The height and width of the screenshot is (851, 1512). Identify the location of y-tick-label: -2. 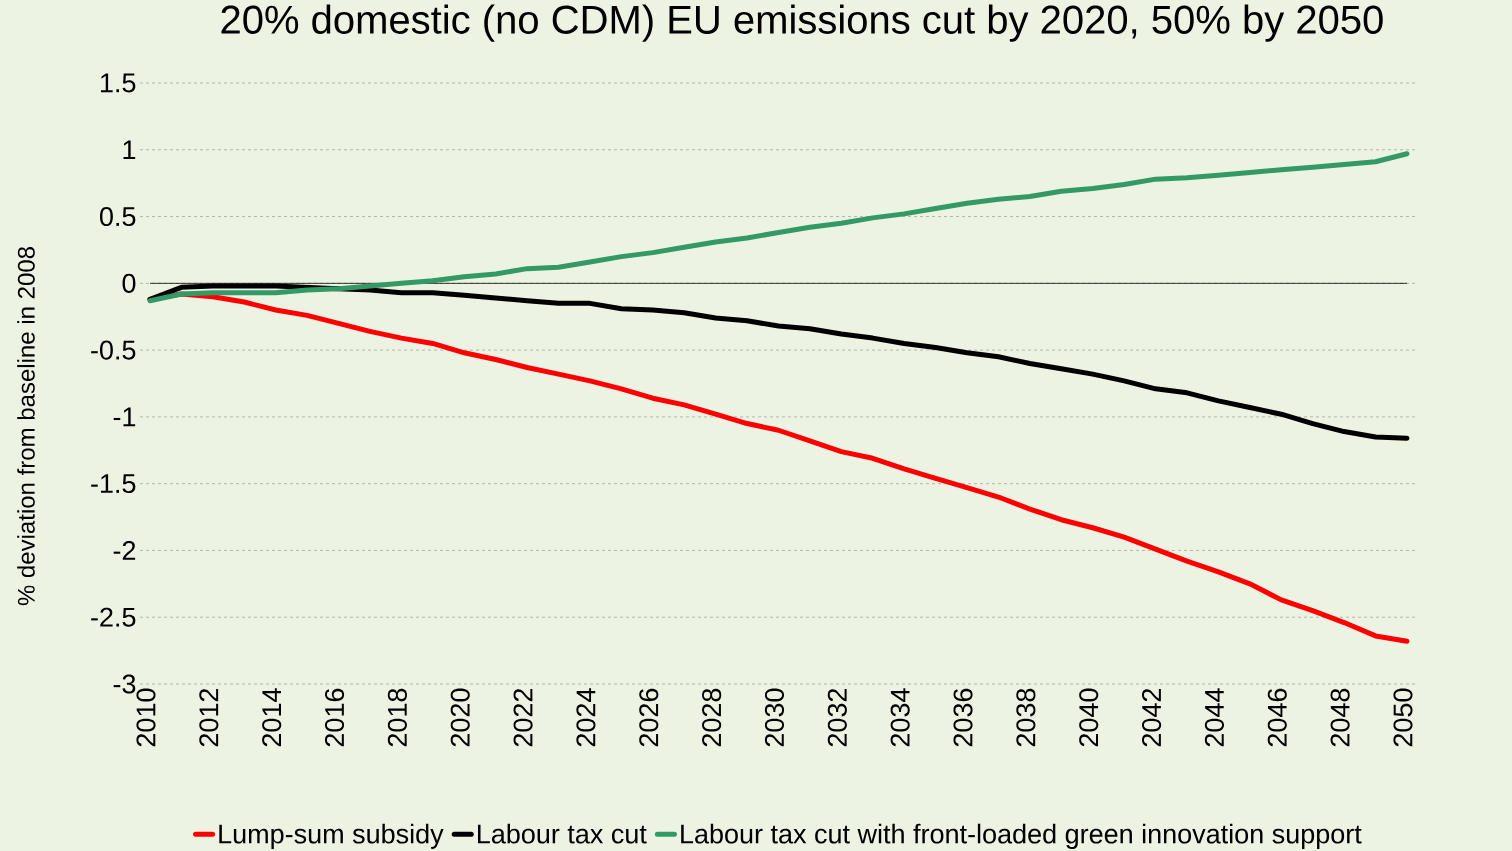
(124, 550).